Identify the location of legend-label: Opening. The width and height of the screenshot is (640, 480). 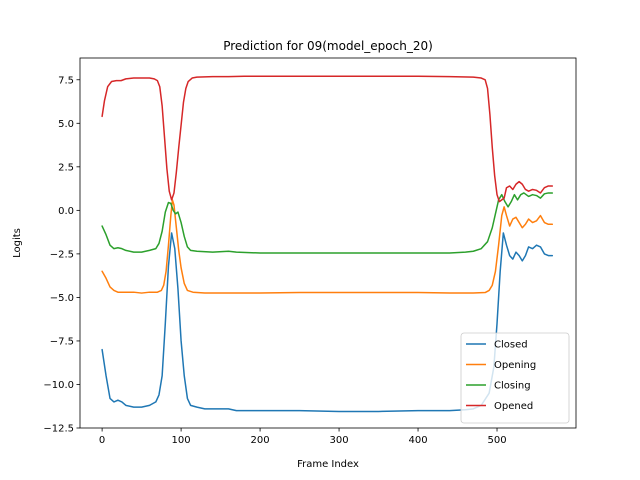
(515, 365).